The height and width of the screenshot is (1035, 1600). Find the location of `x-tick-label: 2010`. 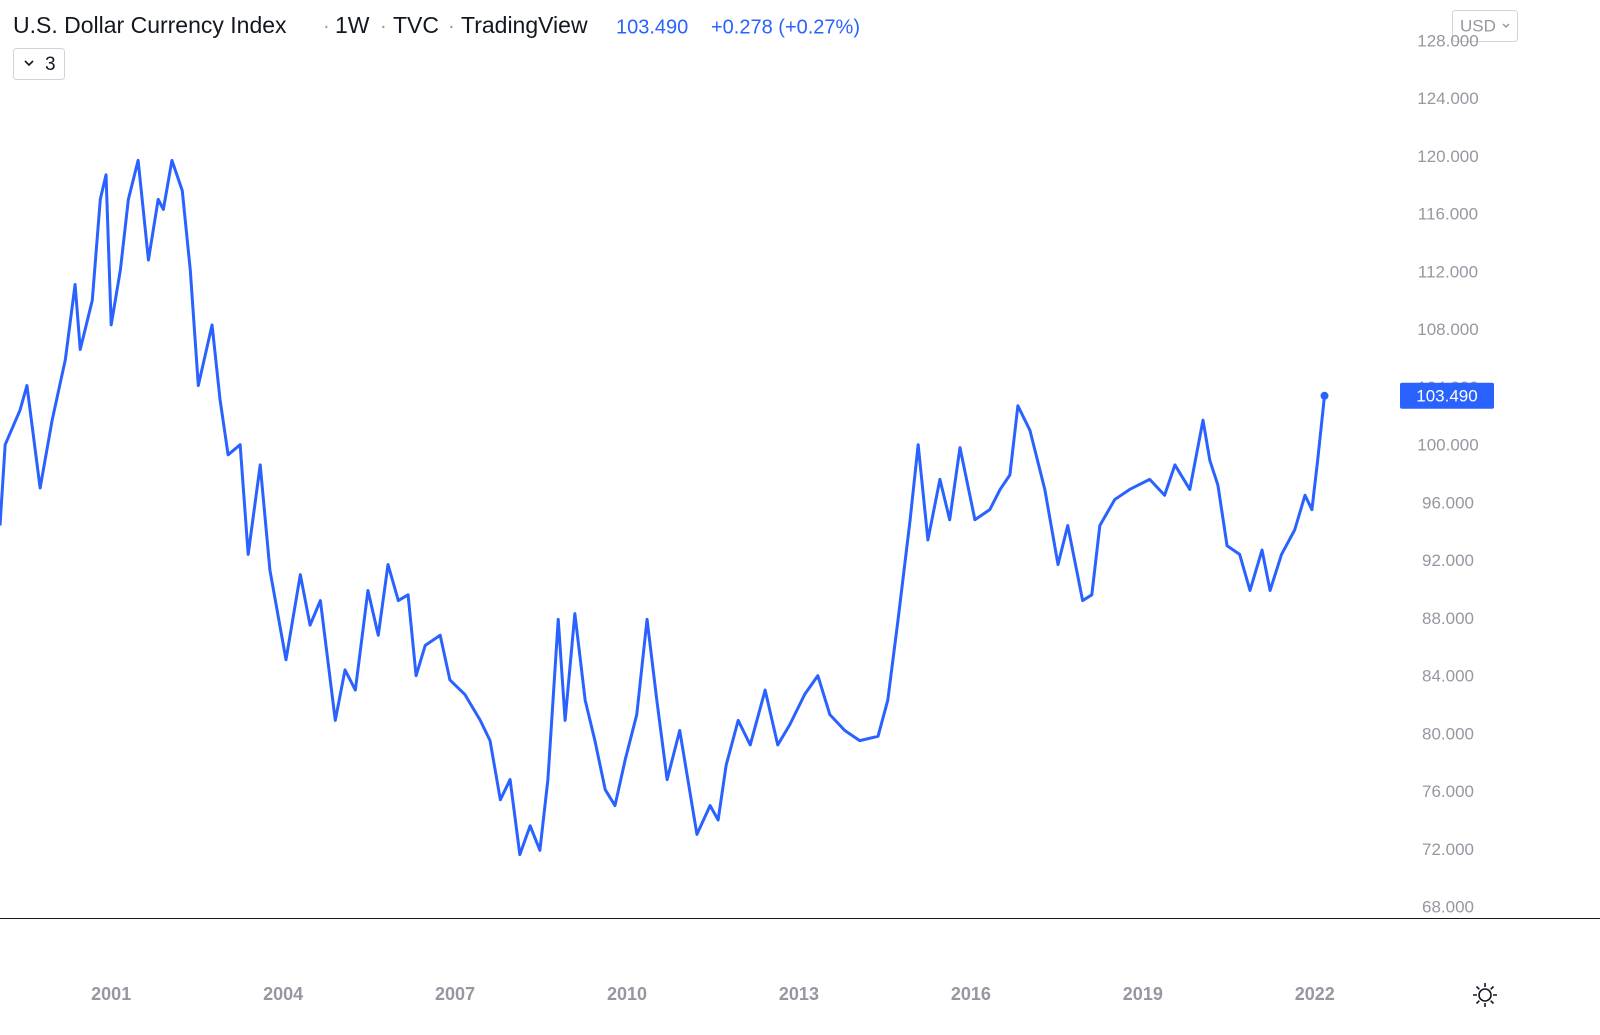

x-tick-label: 2010 is located at coordinates (627, 994).